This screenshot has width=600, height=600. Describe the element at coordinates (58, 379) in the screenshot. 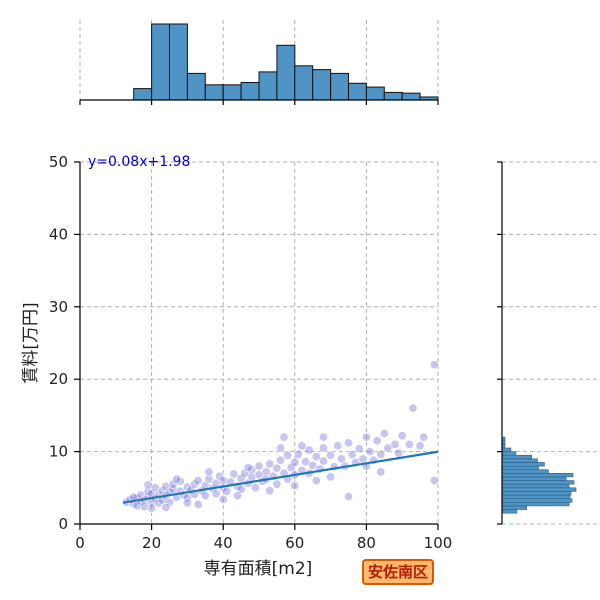

I see `y-tick-label: 20` at that location.